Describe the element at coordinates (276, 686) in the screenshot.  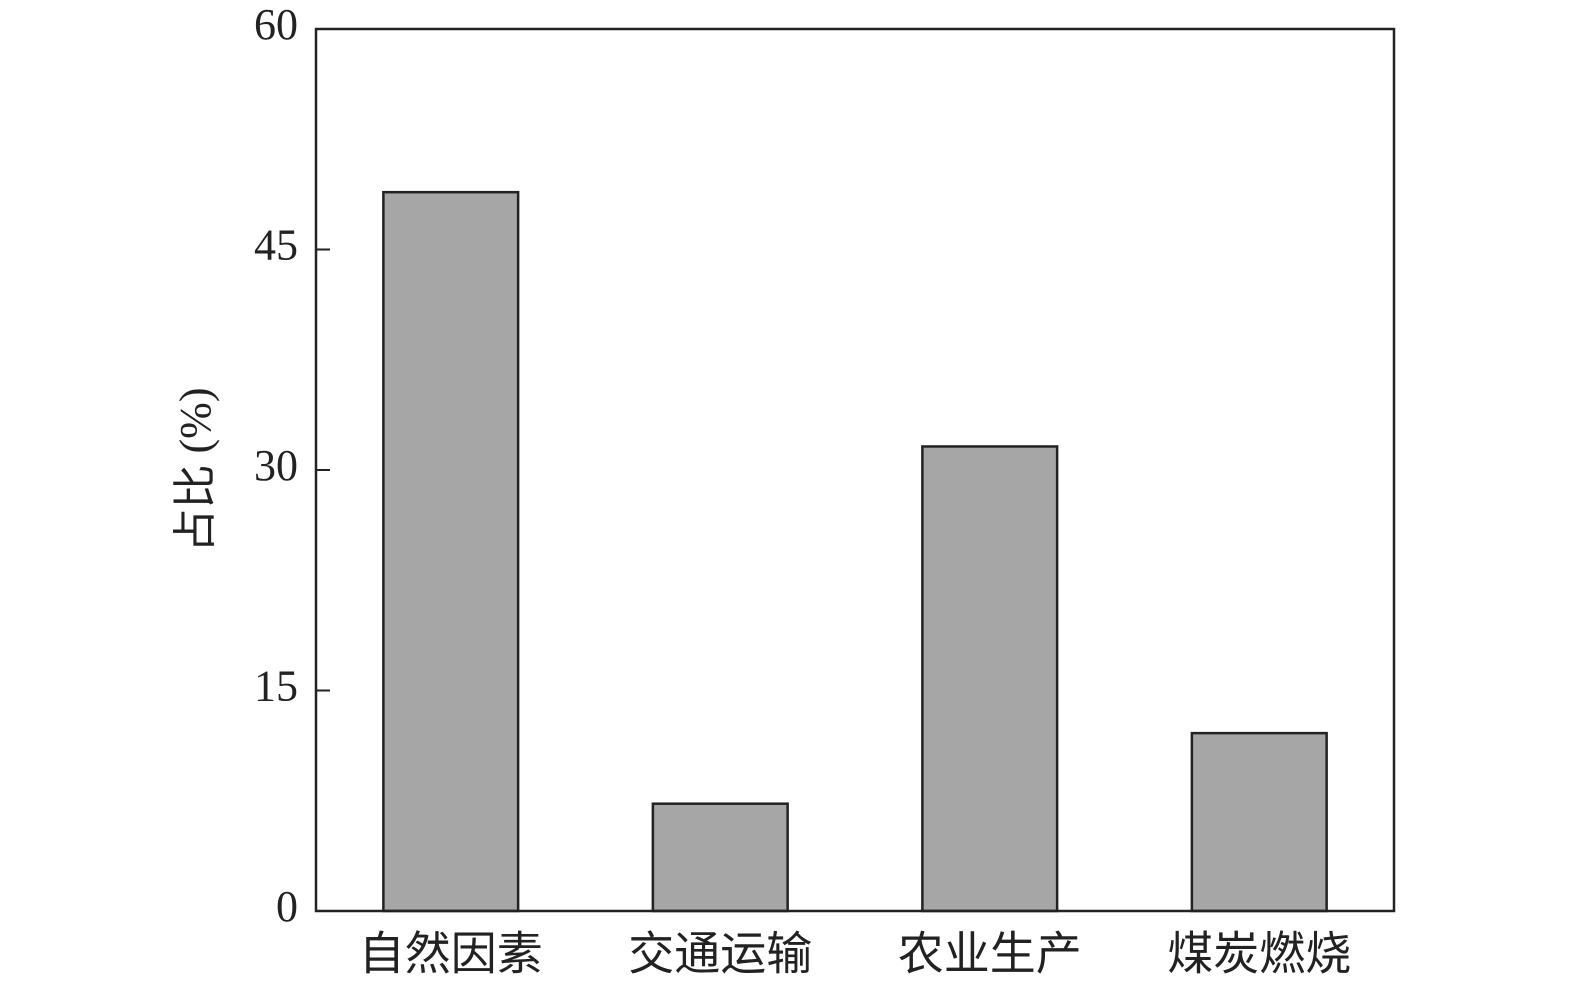
I see `y-tick-label: 15` at that location.